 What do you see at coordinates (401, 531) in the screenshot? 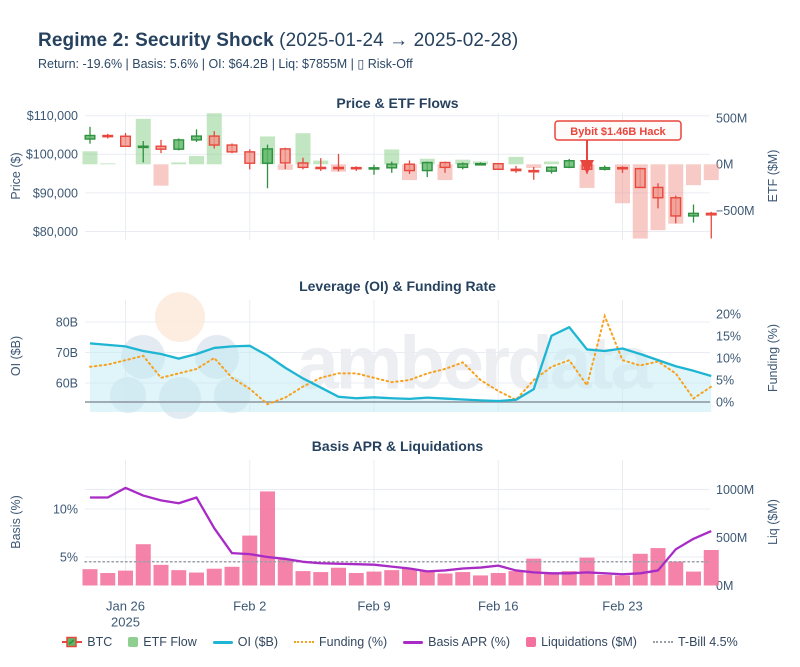
I see `basis-apr-line` at bounding box center [401, 531].